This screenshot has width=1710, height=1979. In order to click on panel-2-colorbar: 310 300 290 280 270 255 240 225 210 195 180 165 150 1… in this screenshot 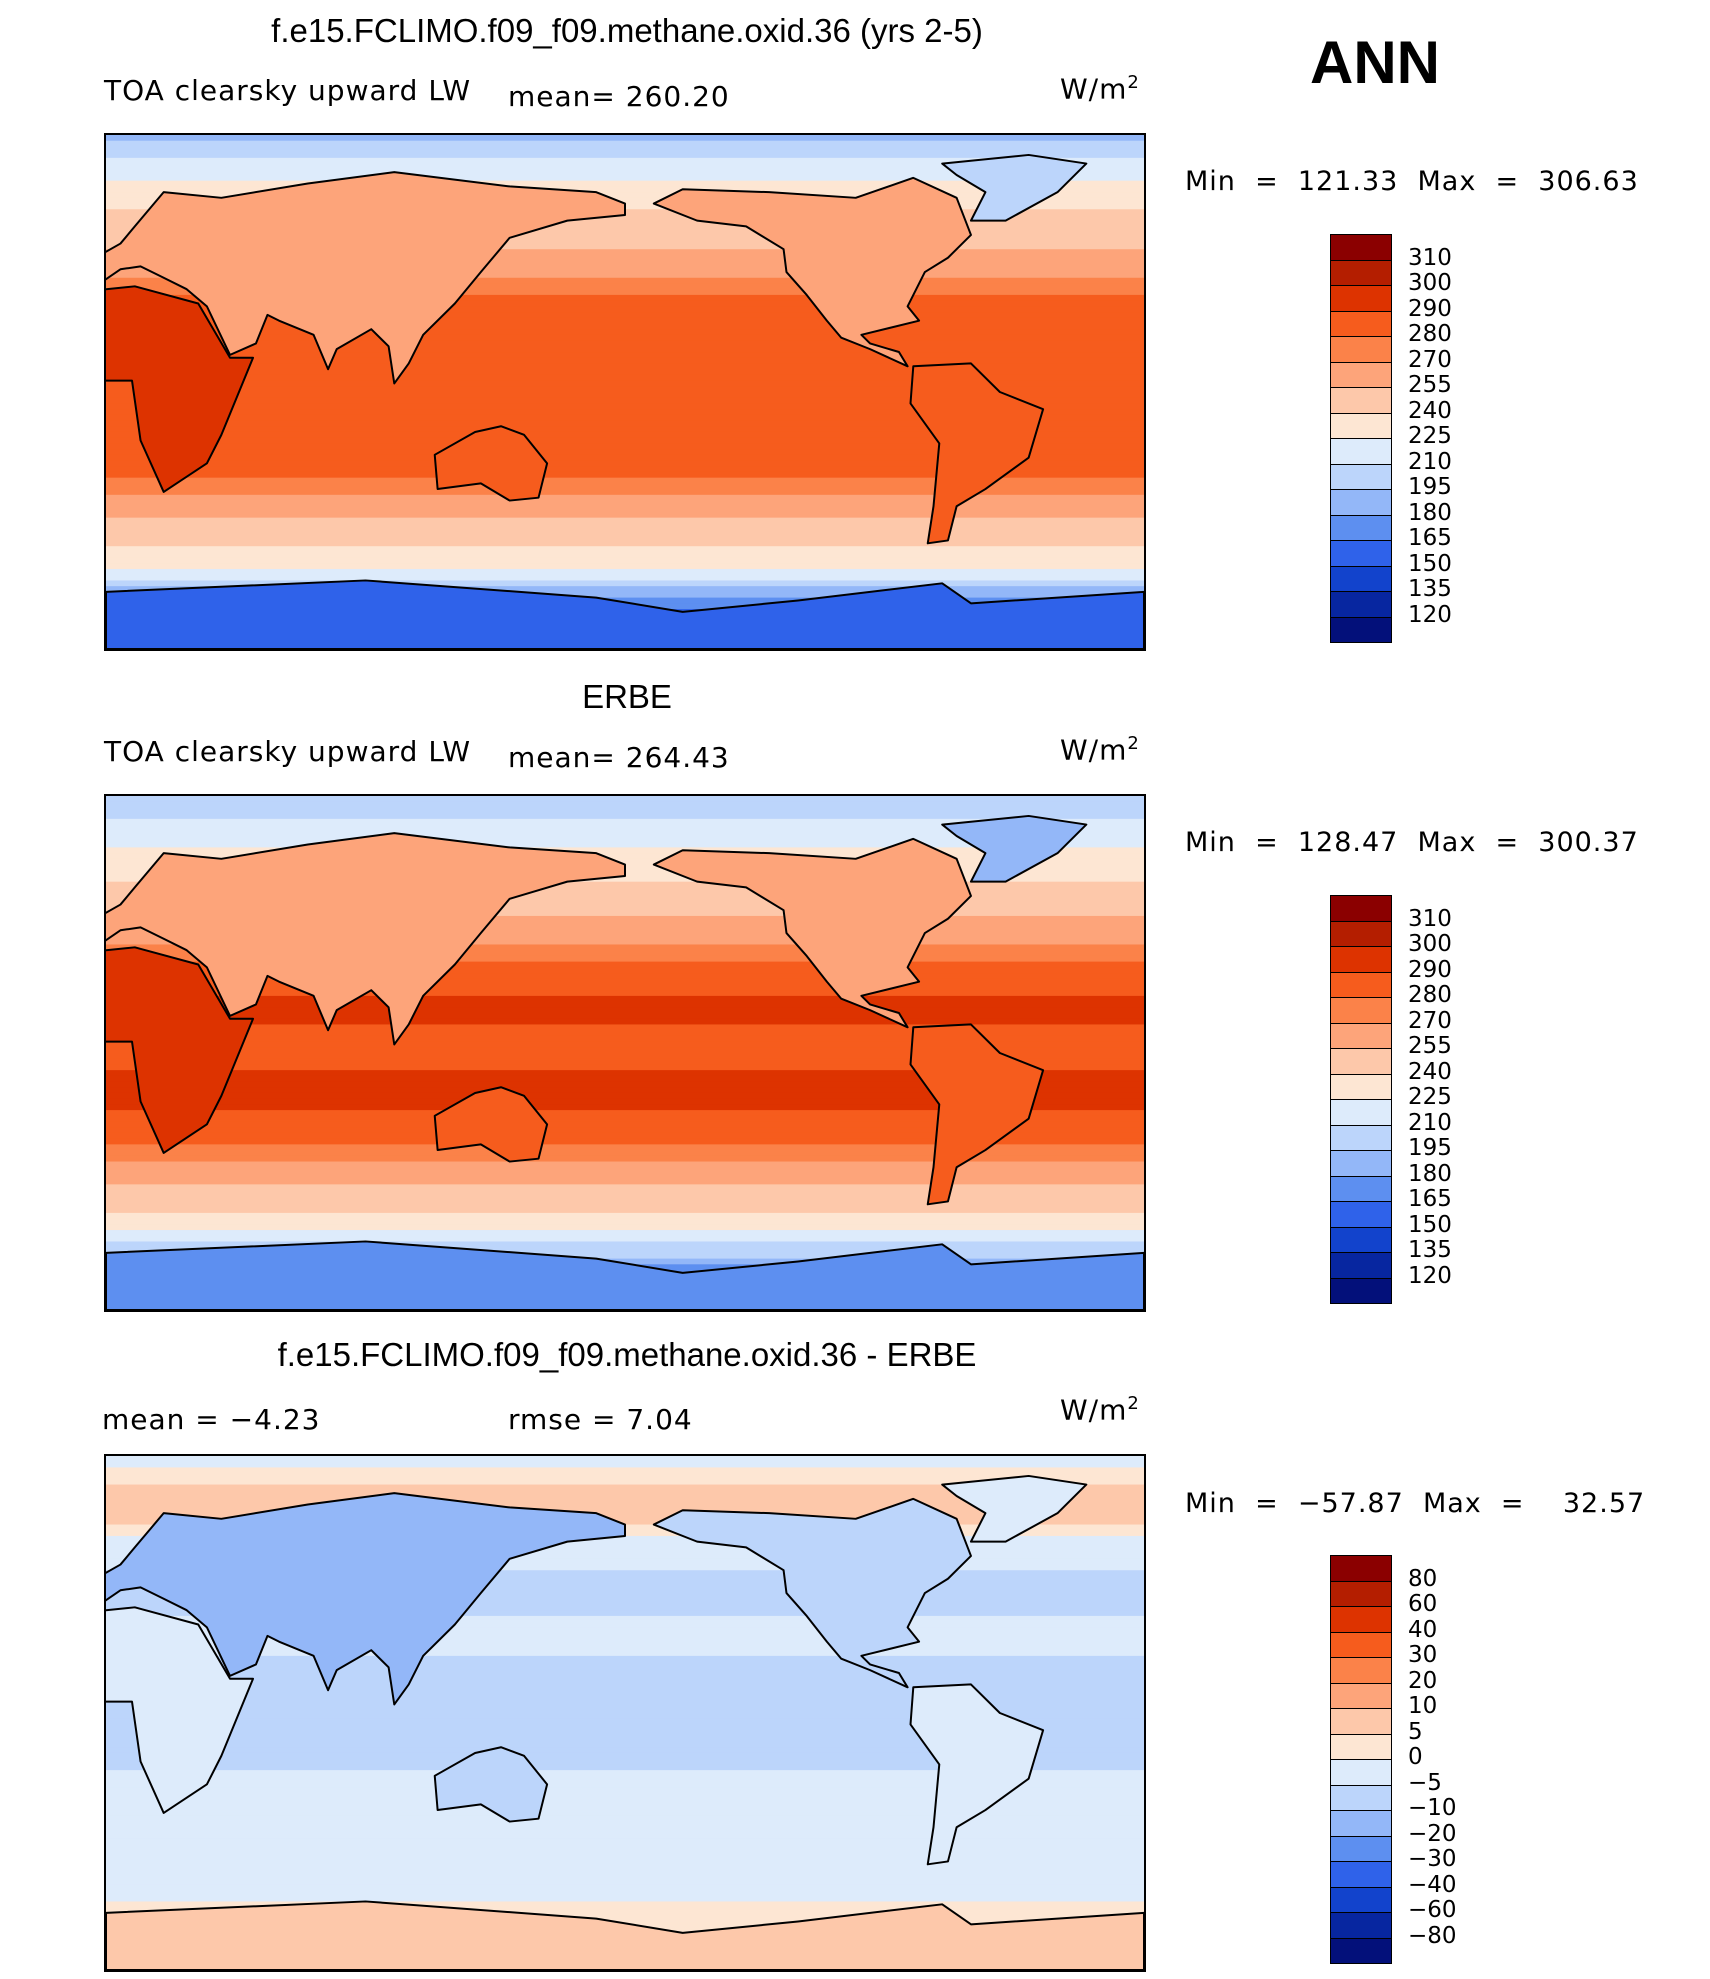, I will do `click(1391, 1099)`.